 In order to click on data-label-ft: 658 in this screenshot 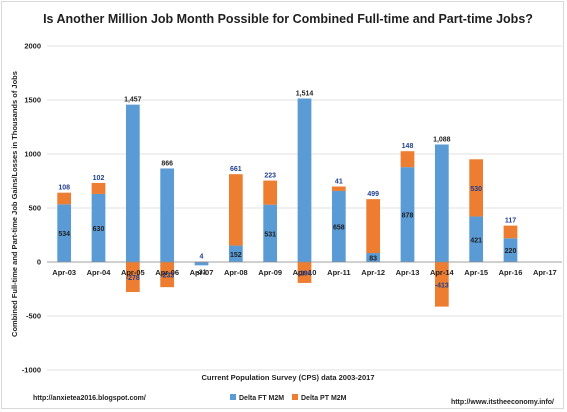, I will do `click(339, 227)`.